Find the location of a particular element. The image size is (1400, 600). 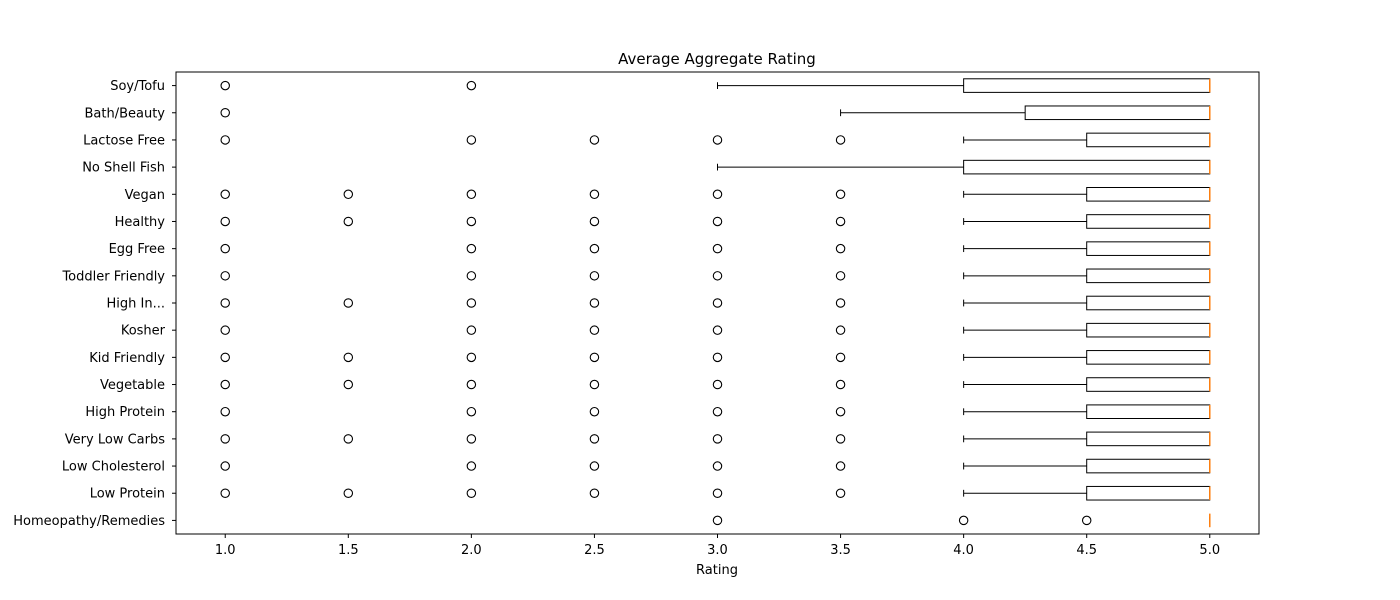

y-tick-label: Bath/Beauty is located at coordinates (124, 113).